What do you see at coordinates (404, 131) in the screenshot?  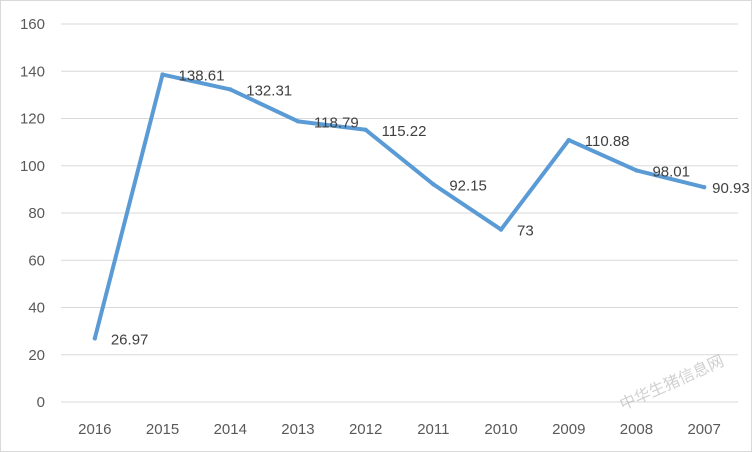 I see `data-label-2012: 115.22` at bounding box center [404, 131].